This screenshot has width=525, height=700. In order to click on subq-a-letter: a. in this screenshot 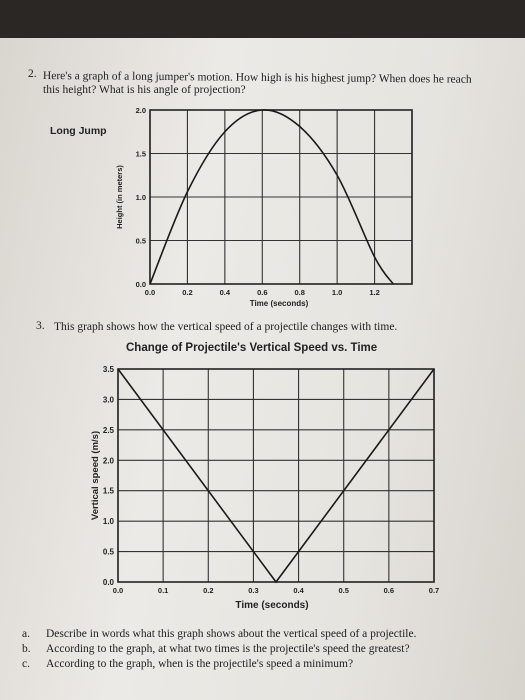, I will do `click(26, 634)`.